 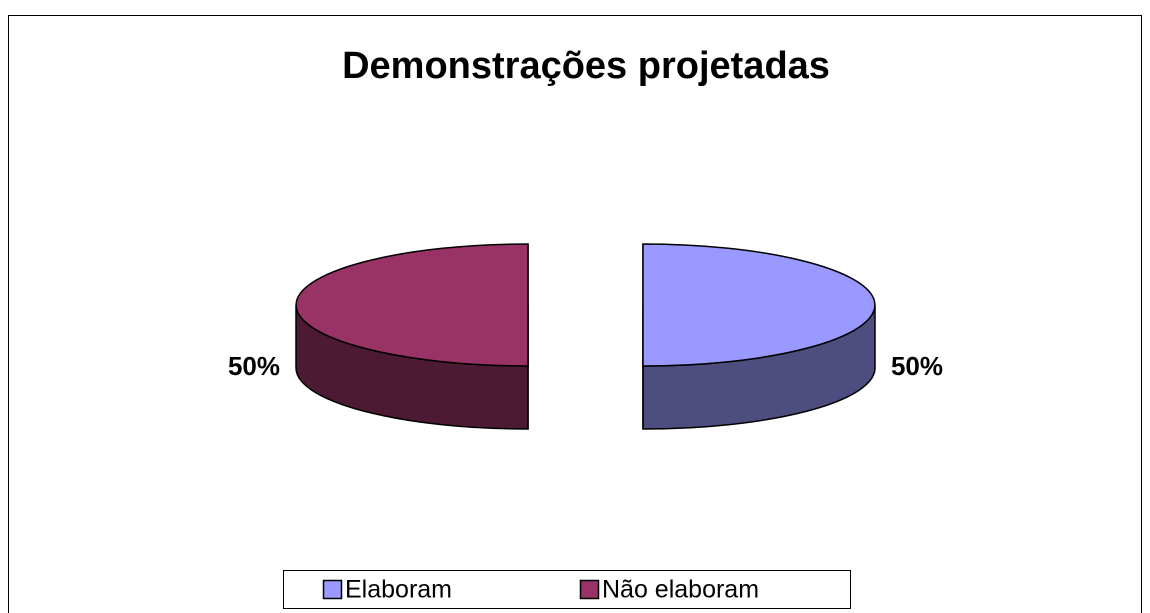 I want to click on chart-title: Demonstrações projetadas, so click(x=586, y=66).